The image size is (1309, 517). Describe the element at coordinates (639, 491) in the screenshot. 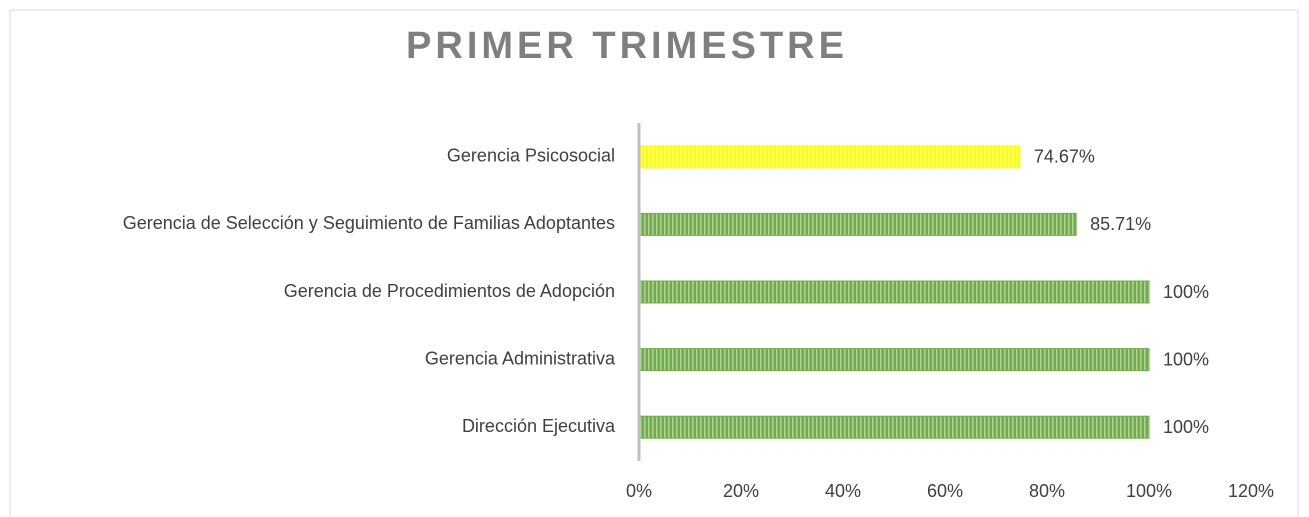

I see `x-tick-label: 0%` at that location.